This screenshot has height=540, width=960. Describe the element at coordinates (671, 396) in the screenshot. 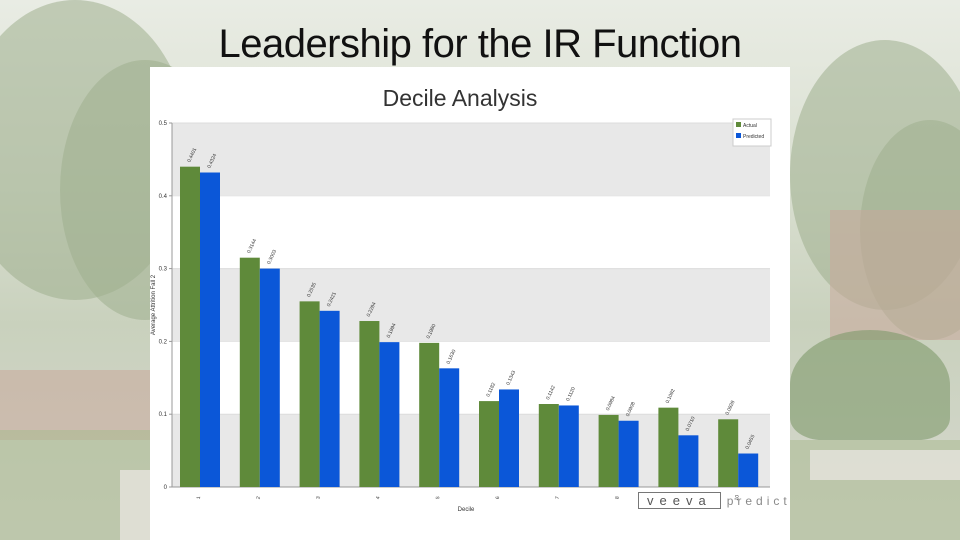

I see `data-label: 0.1092` at that location.